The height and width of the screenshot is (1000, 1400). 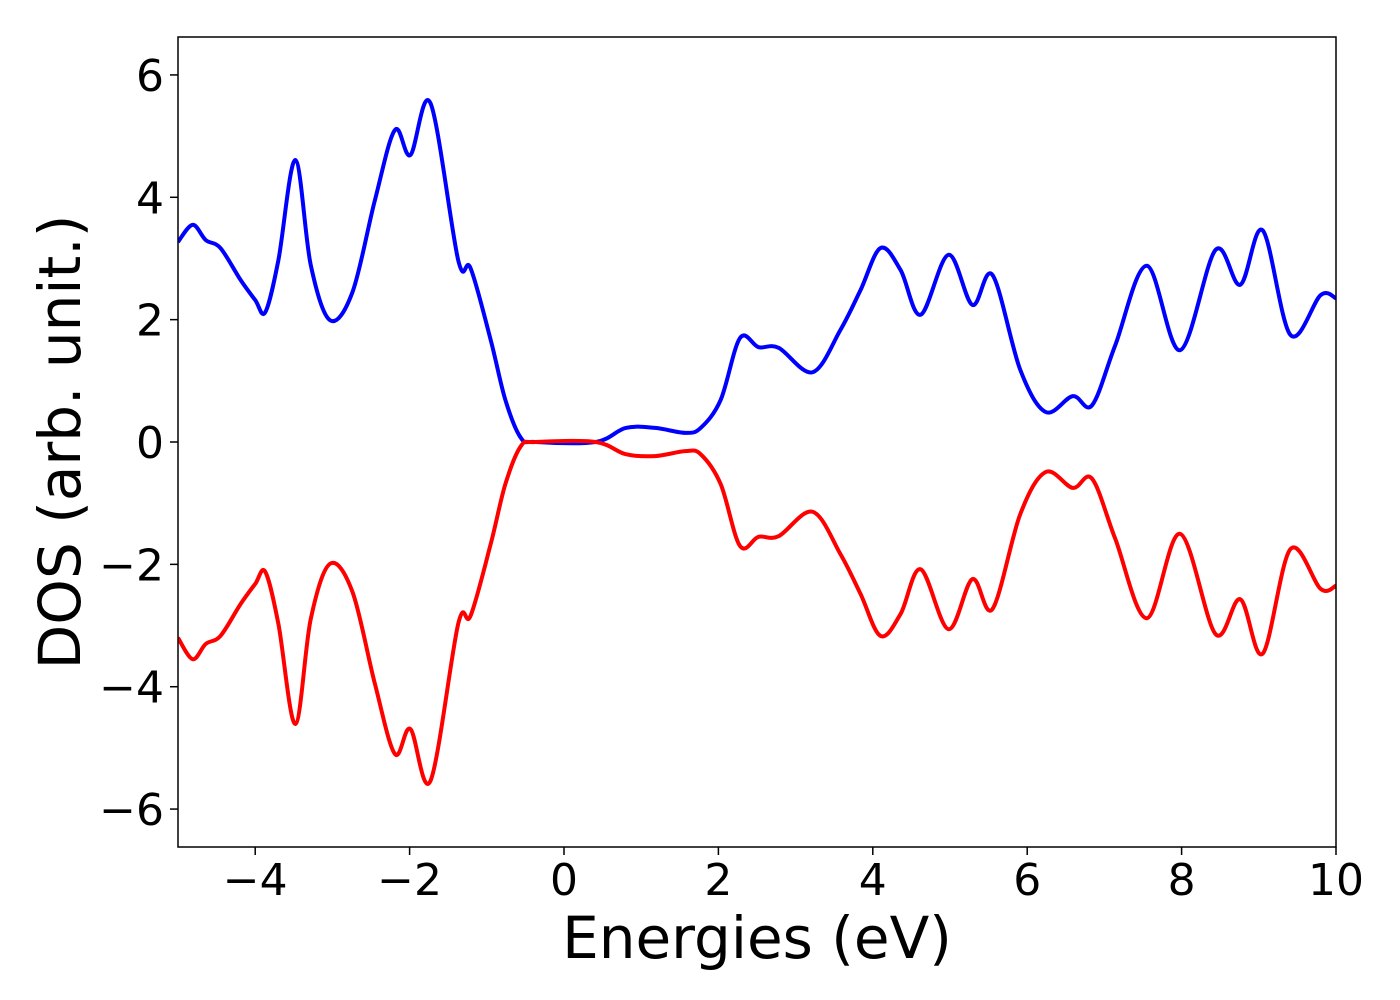 I want to click on x-tick-label: 6, so click(x=1027, y=880).